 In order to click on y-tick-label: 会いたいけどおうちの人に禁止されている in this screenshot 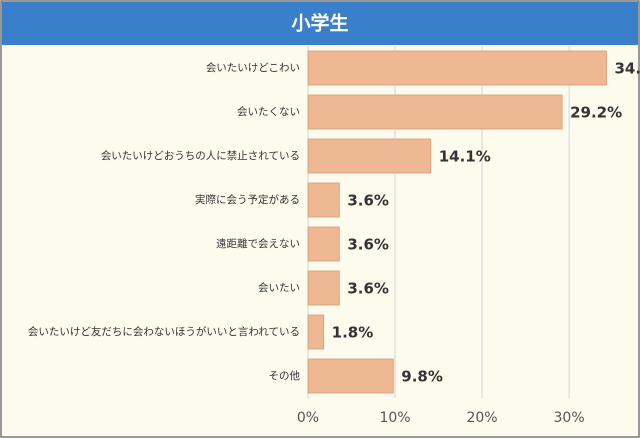, I will do `click(200, 155)`.